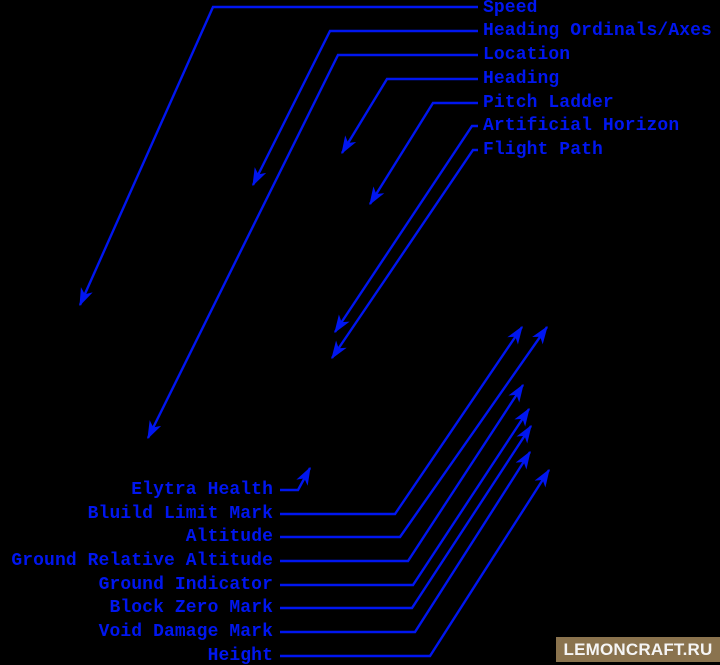  What do you see at coordinates (185, 585) in the screenshot?
I see `label-ground-indicator: Ground Indicator` at bounding box center [185, 585].